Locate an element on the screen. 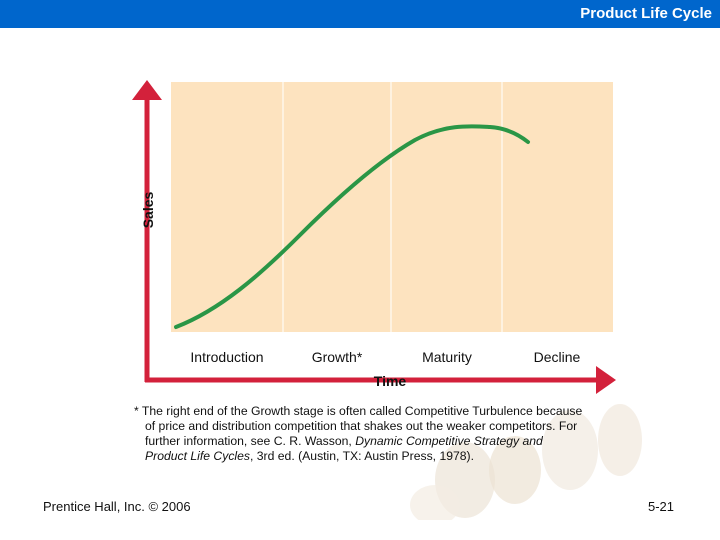  slide-title: Product Life Cycle is located at coordinates (646, 13).